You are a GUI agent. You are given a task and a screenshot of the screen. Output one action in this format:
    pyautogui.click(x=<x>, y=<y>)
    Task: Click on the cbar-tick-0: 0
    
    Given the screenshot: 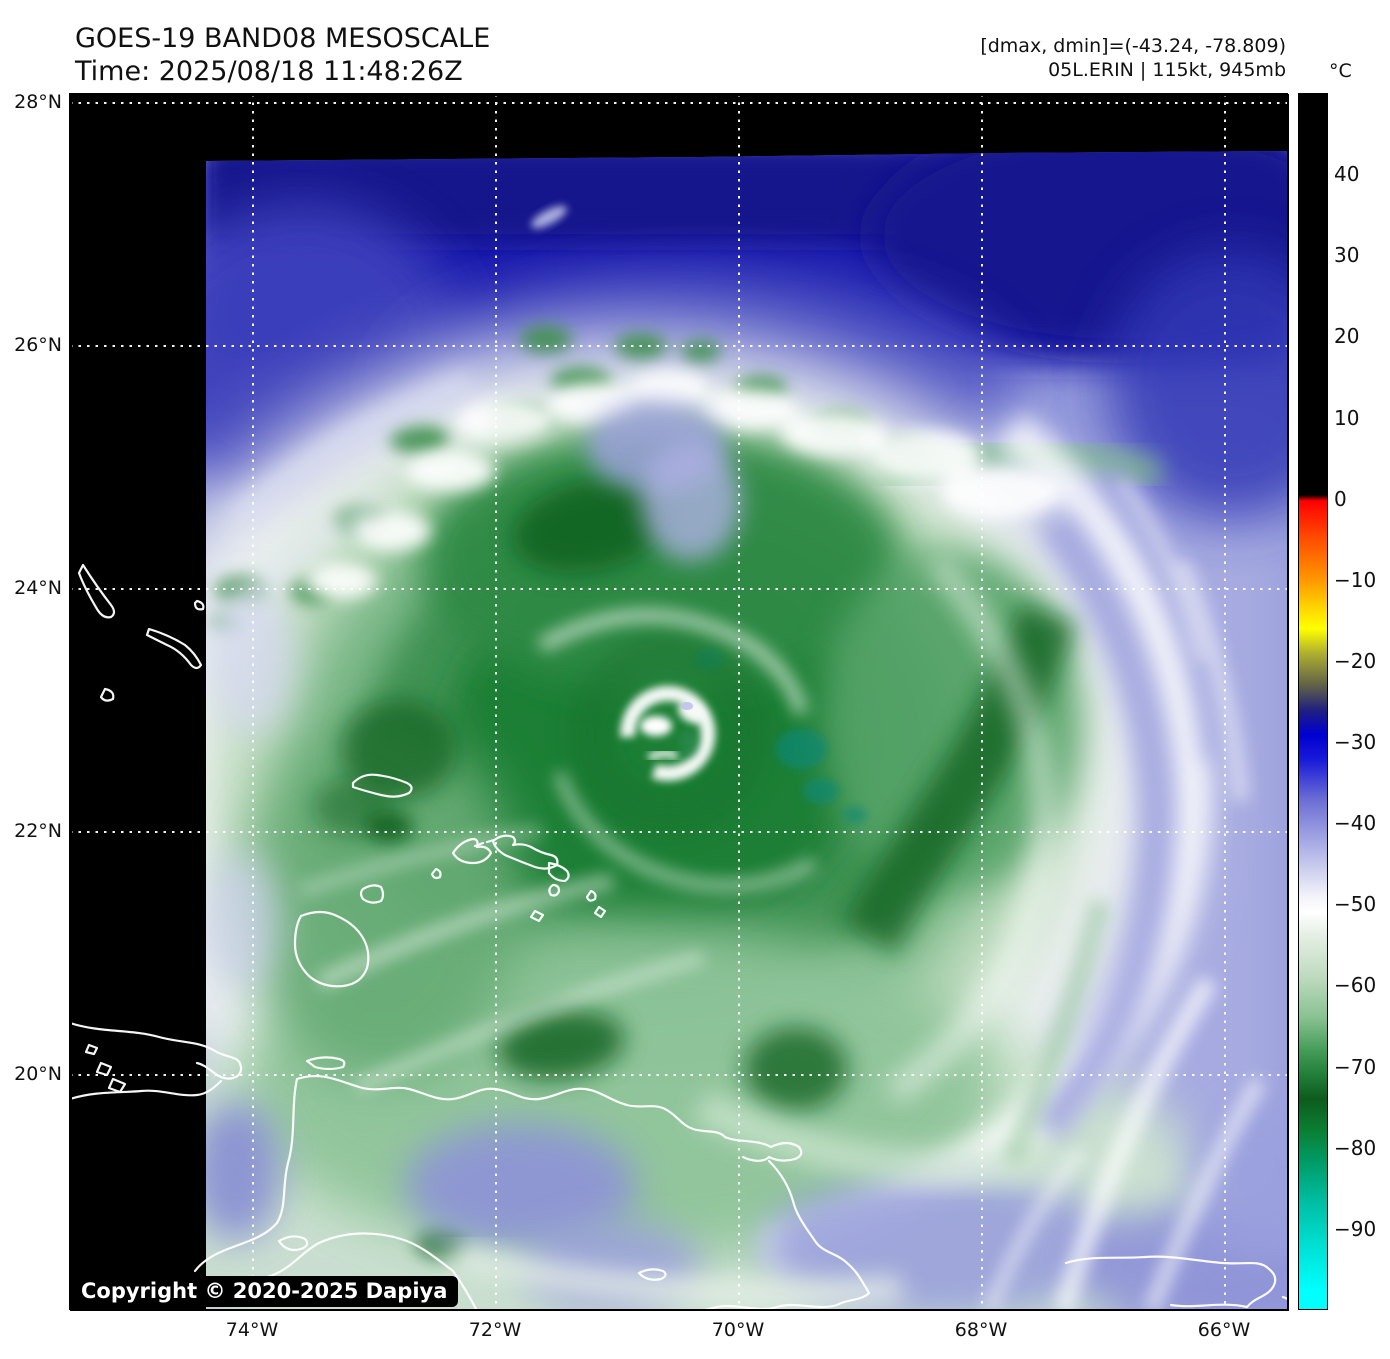 What is the action you would take?
    pyautogui.click(x=1340, y=499)
    